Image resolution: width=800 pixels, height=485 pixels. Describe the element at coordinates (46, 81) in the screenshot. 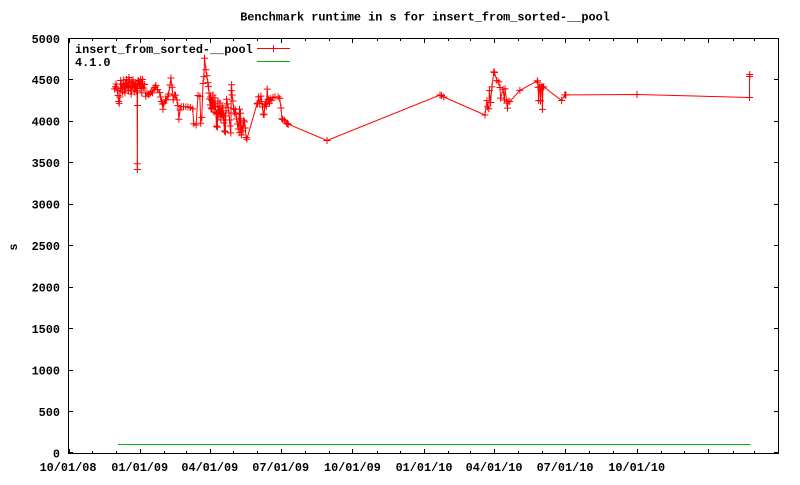

I see `svg-text: 4500` at that location.